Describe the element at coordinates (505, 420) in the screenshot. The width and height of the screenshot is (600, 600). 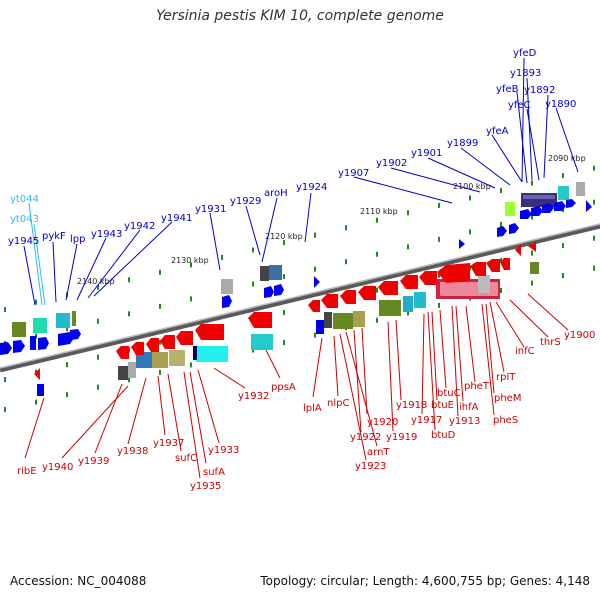
I see `gene-label: pheS` at that location.